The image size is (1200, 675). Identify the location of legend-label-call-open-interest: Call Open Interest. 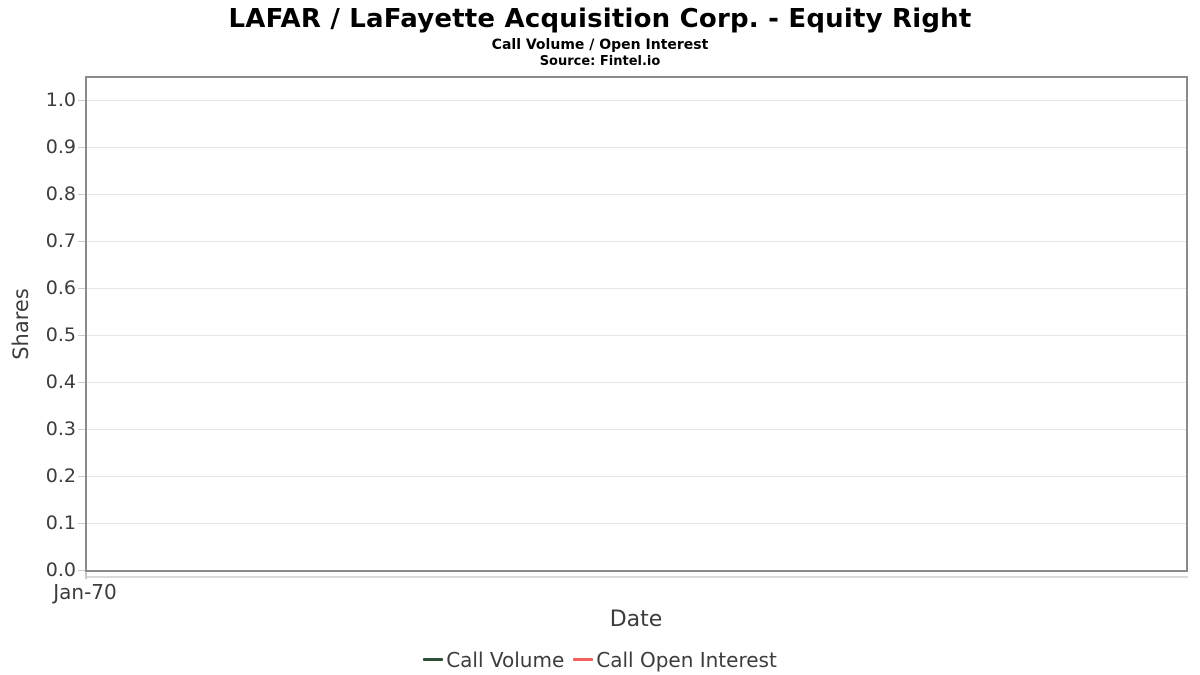
(686, 659).